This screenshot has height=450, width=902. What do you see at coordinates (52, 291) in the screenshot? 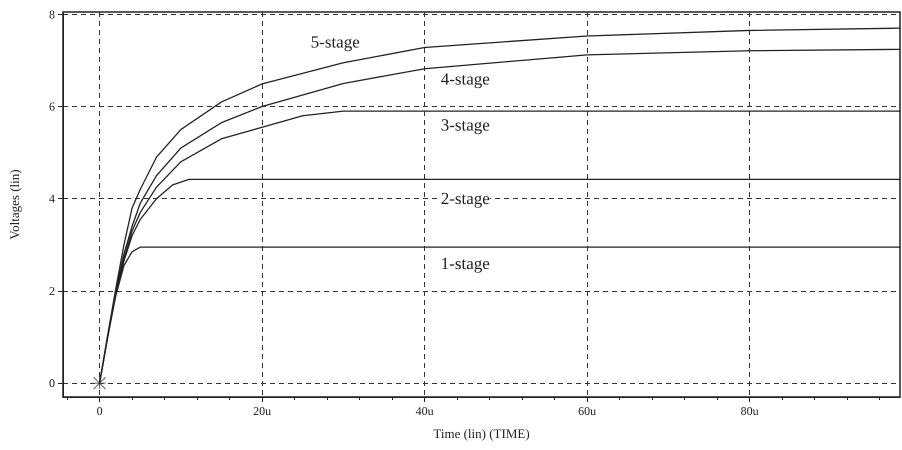
I see `y-tick-label: 2` at bounding box center [52, 291].